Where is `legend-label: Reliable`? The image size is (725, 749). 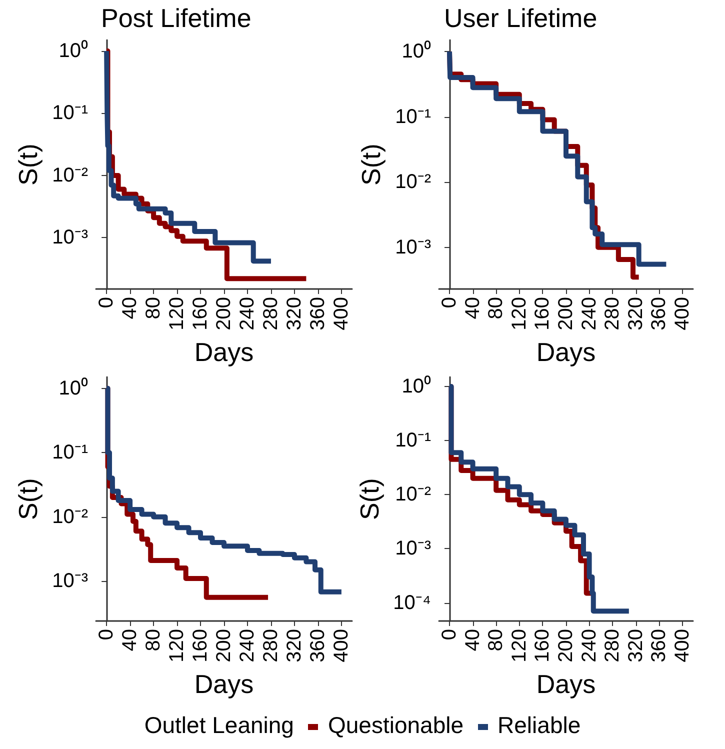 legend-label: Reliable is located at coordinates (539, 725).